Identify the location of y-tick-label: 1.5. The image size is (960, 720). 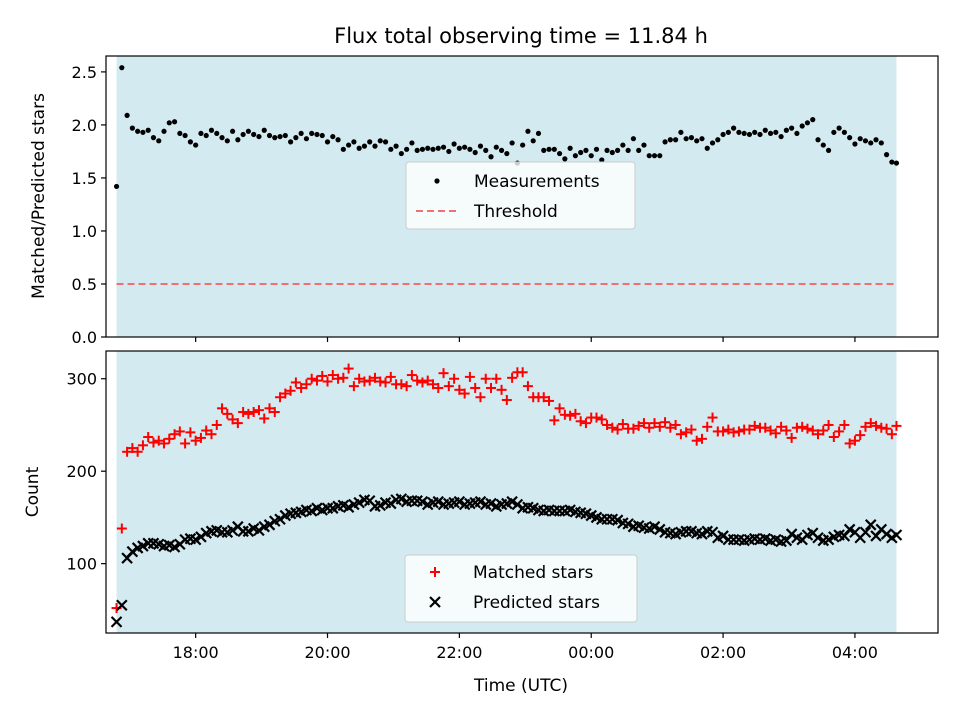
(84, 178).